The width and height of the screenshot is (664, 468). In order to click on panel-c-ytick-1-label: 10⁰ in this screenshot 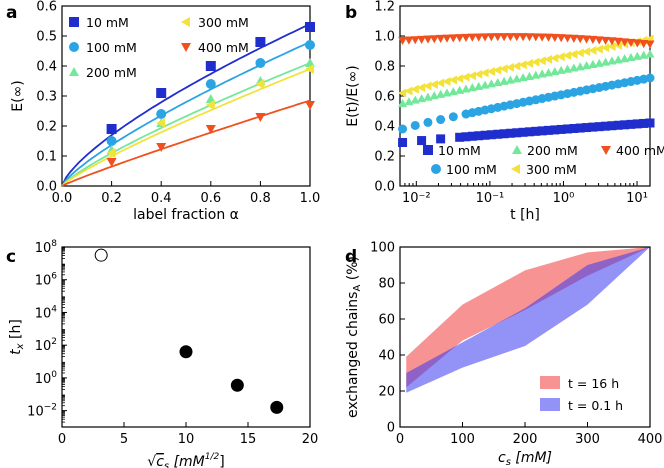, I will do `click(46, 378)`.